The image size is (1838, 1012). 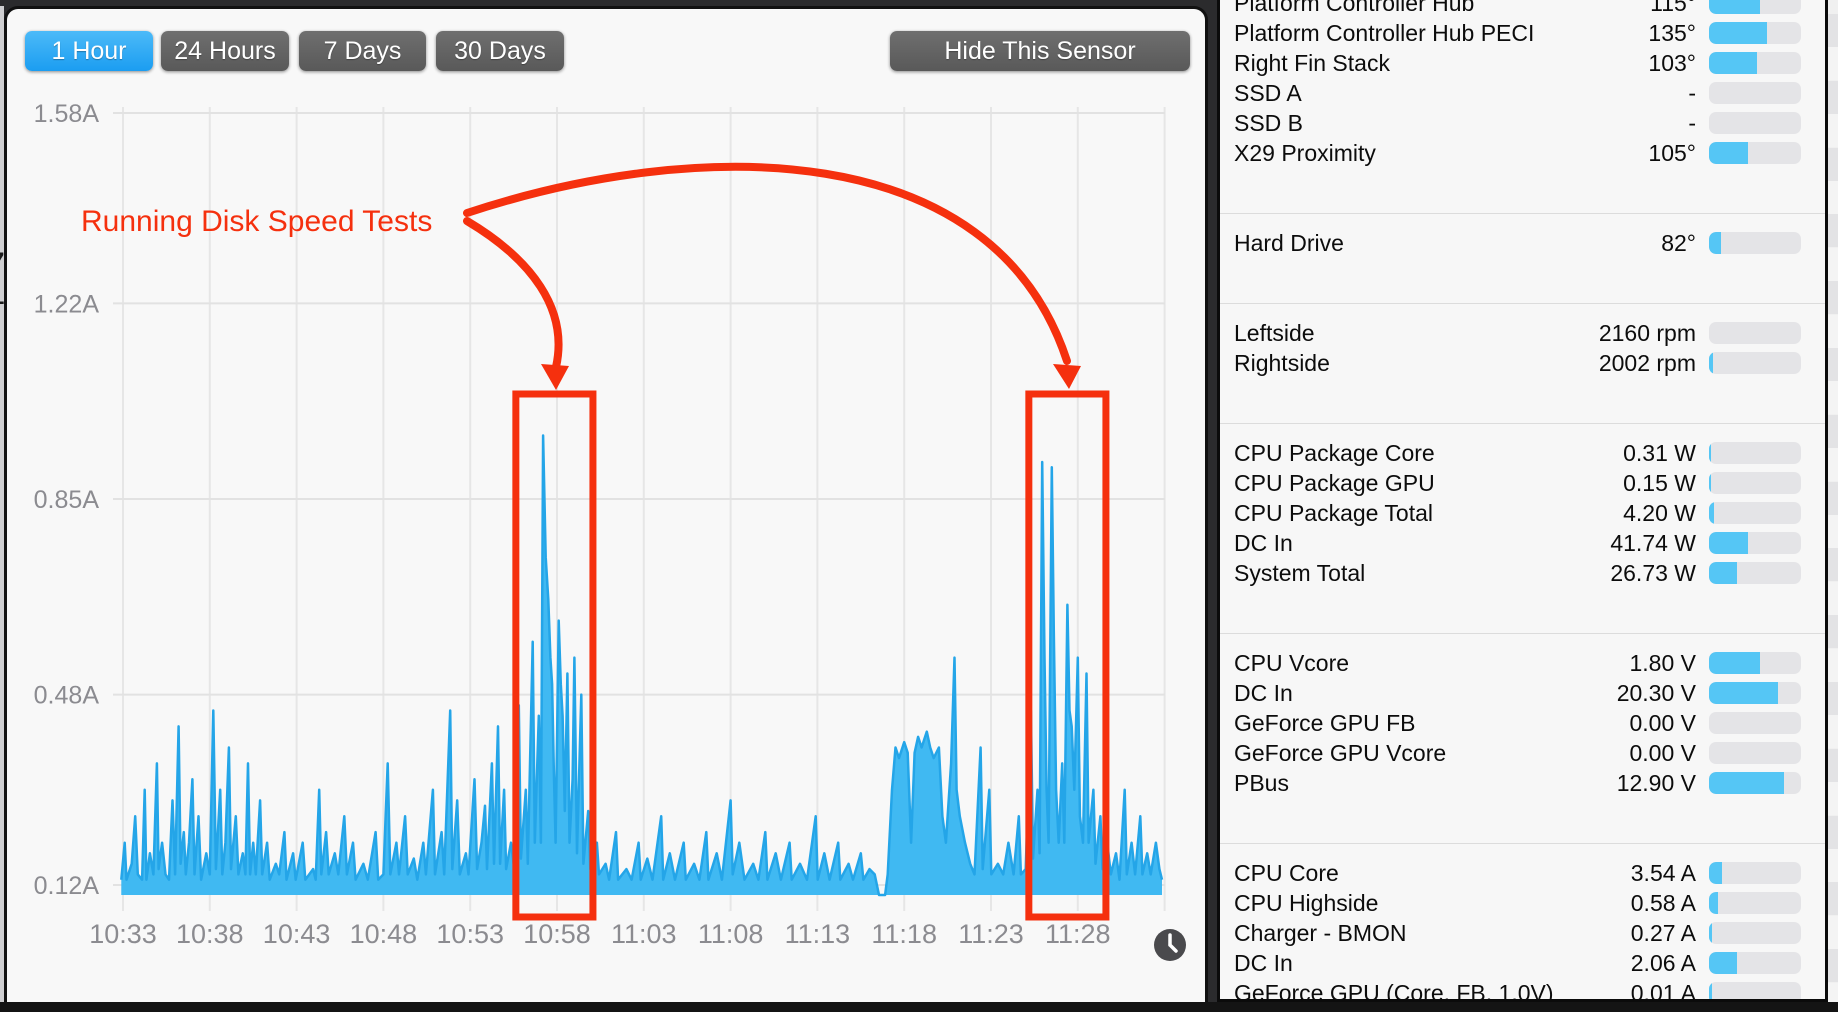 I want to click on sensor-label: GeForce GPU Vcore, so click(x=1340, y=752).